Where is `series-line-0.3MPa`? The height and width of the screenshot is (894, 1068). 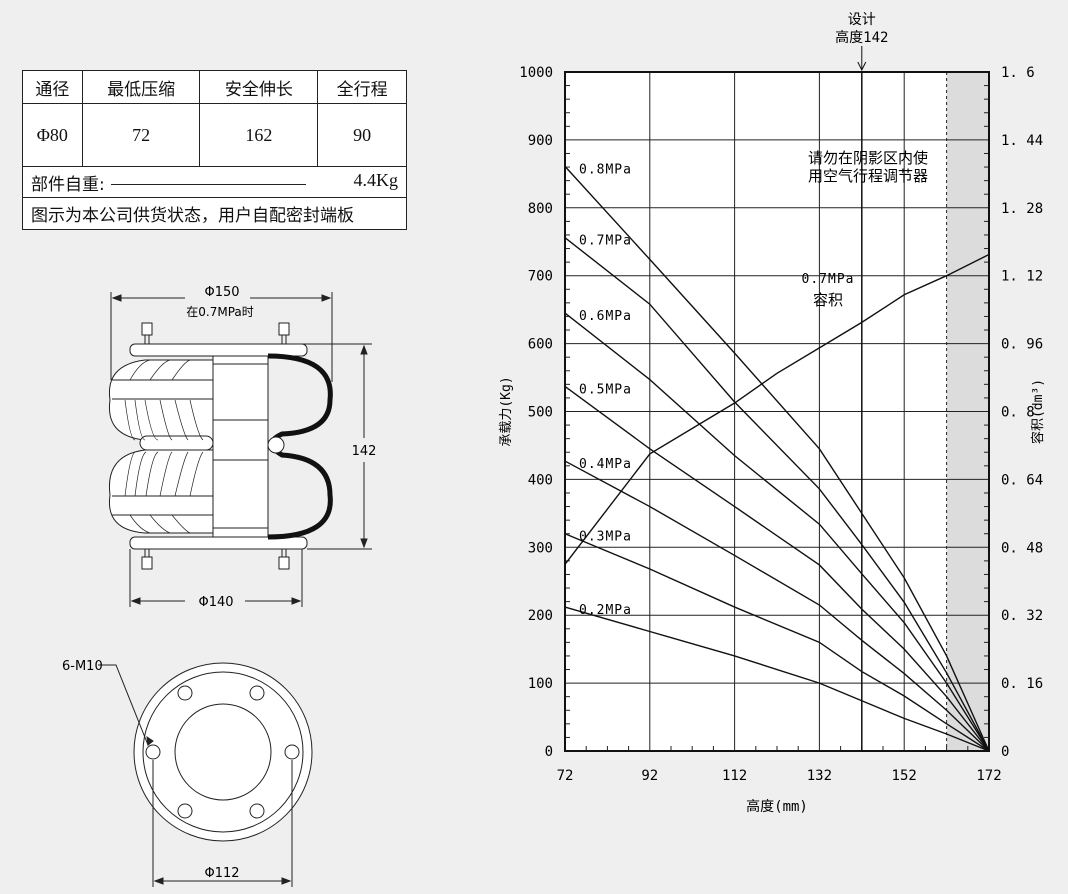
series-line-0.3MPa is located at coordinates (777, 642).